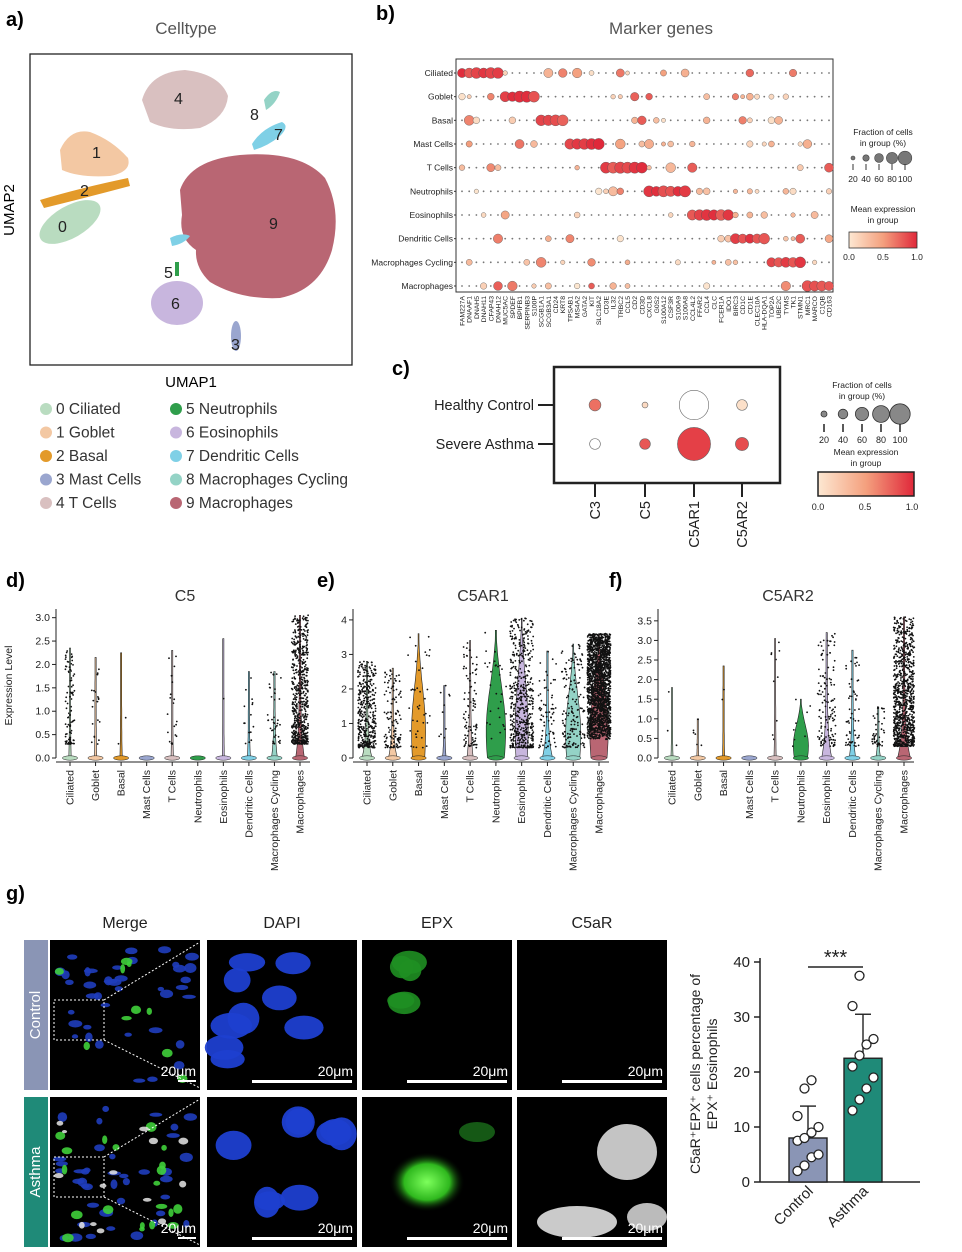  What do you see at coordinates (599, 310) in the screenshot?
I see `marker-gene-label: SLC18A2` at bounding box center [599, 310].